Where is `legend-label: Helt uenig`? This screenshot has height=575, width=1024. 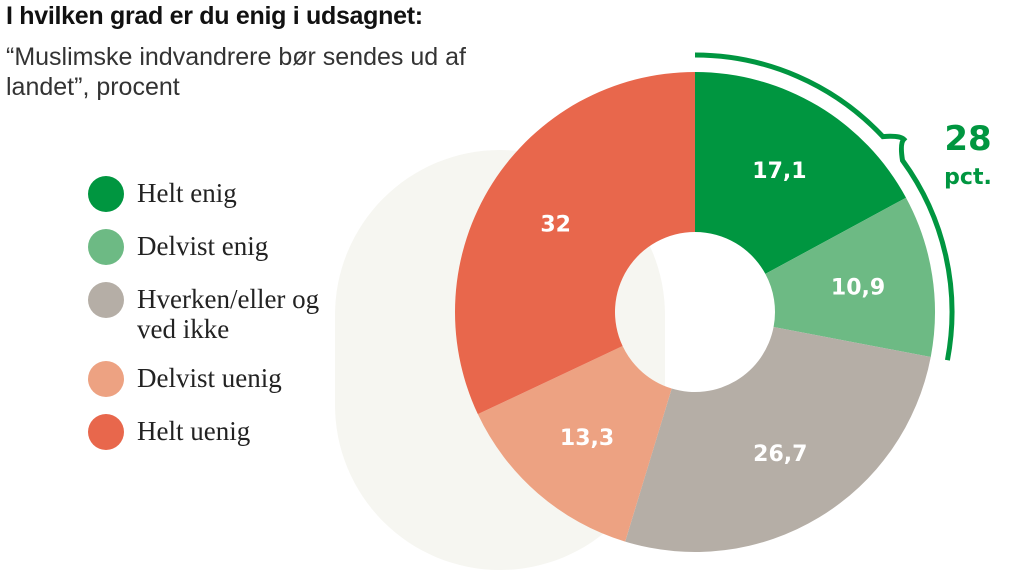 legend-label: Helt uenig is located at coordinates (194, 431).